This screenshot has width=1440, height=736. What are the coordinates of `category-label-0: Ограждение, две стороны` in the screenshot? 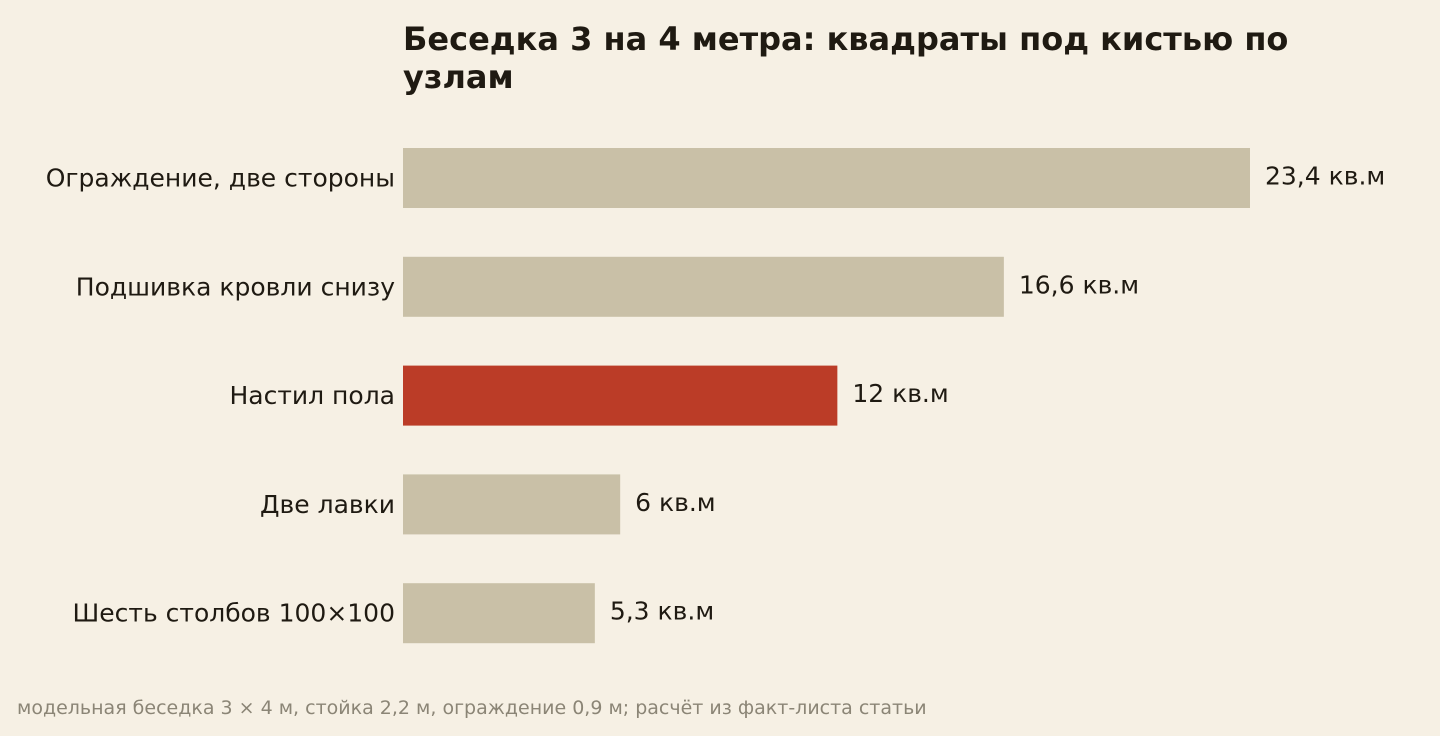 It's located at (220, 178).